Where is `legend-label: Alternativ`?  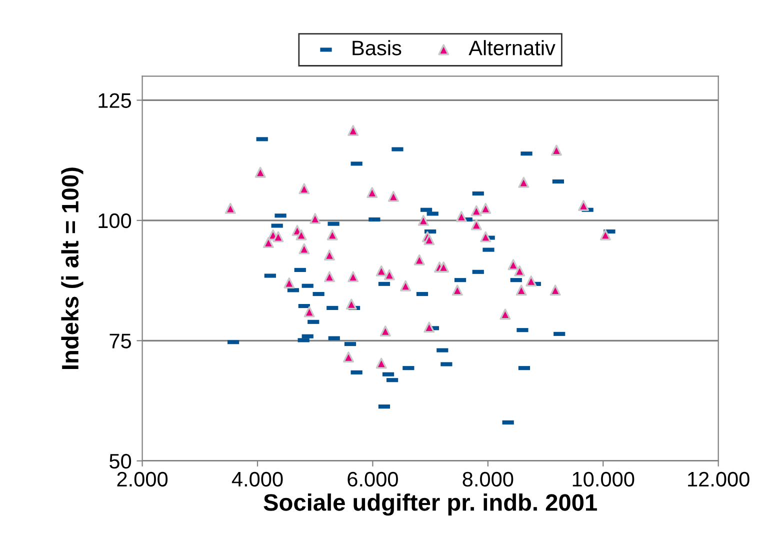
legend-label: Alternativ is located at coordinates (512, 48).